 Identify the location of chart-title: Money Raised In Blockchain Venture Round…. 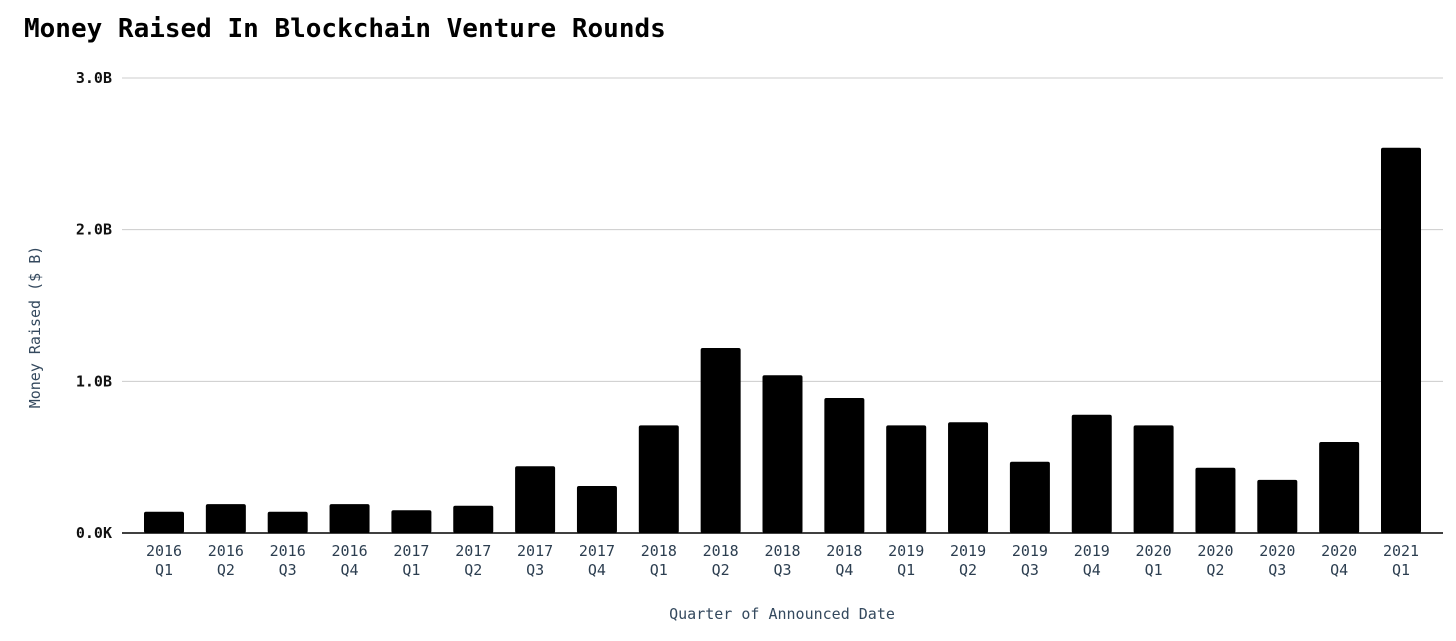
(345, 29).